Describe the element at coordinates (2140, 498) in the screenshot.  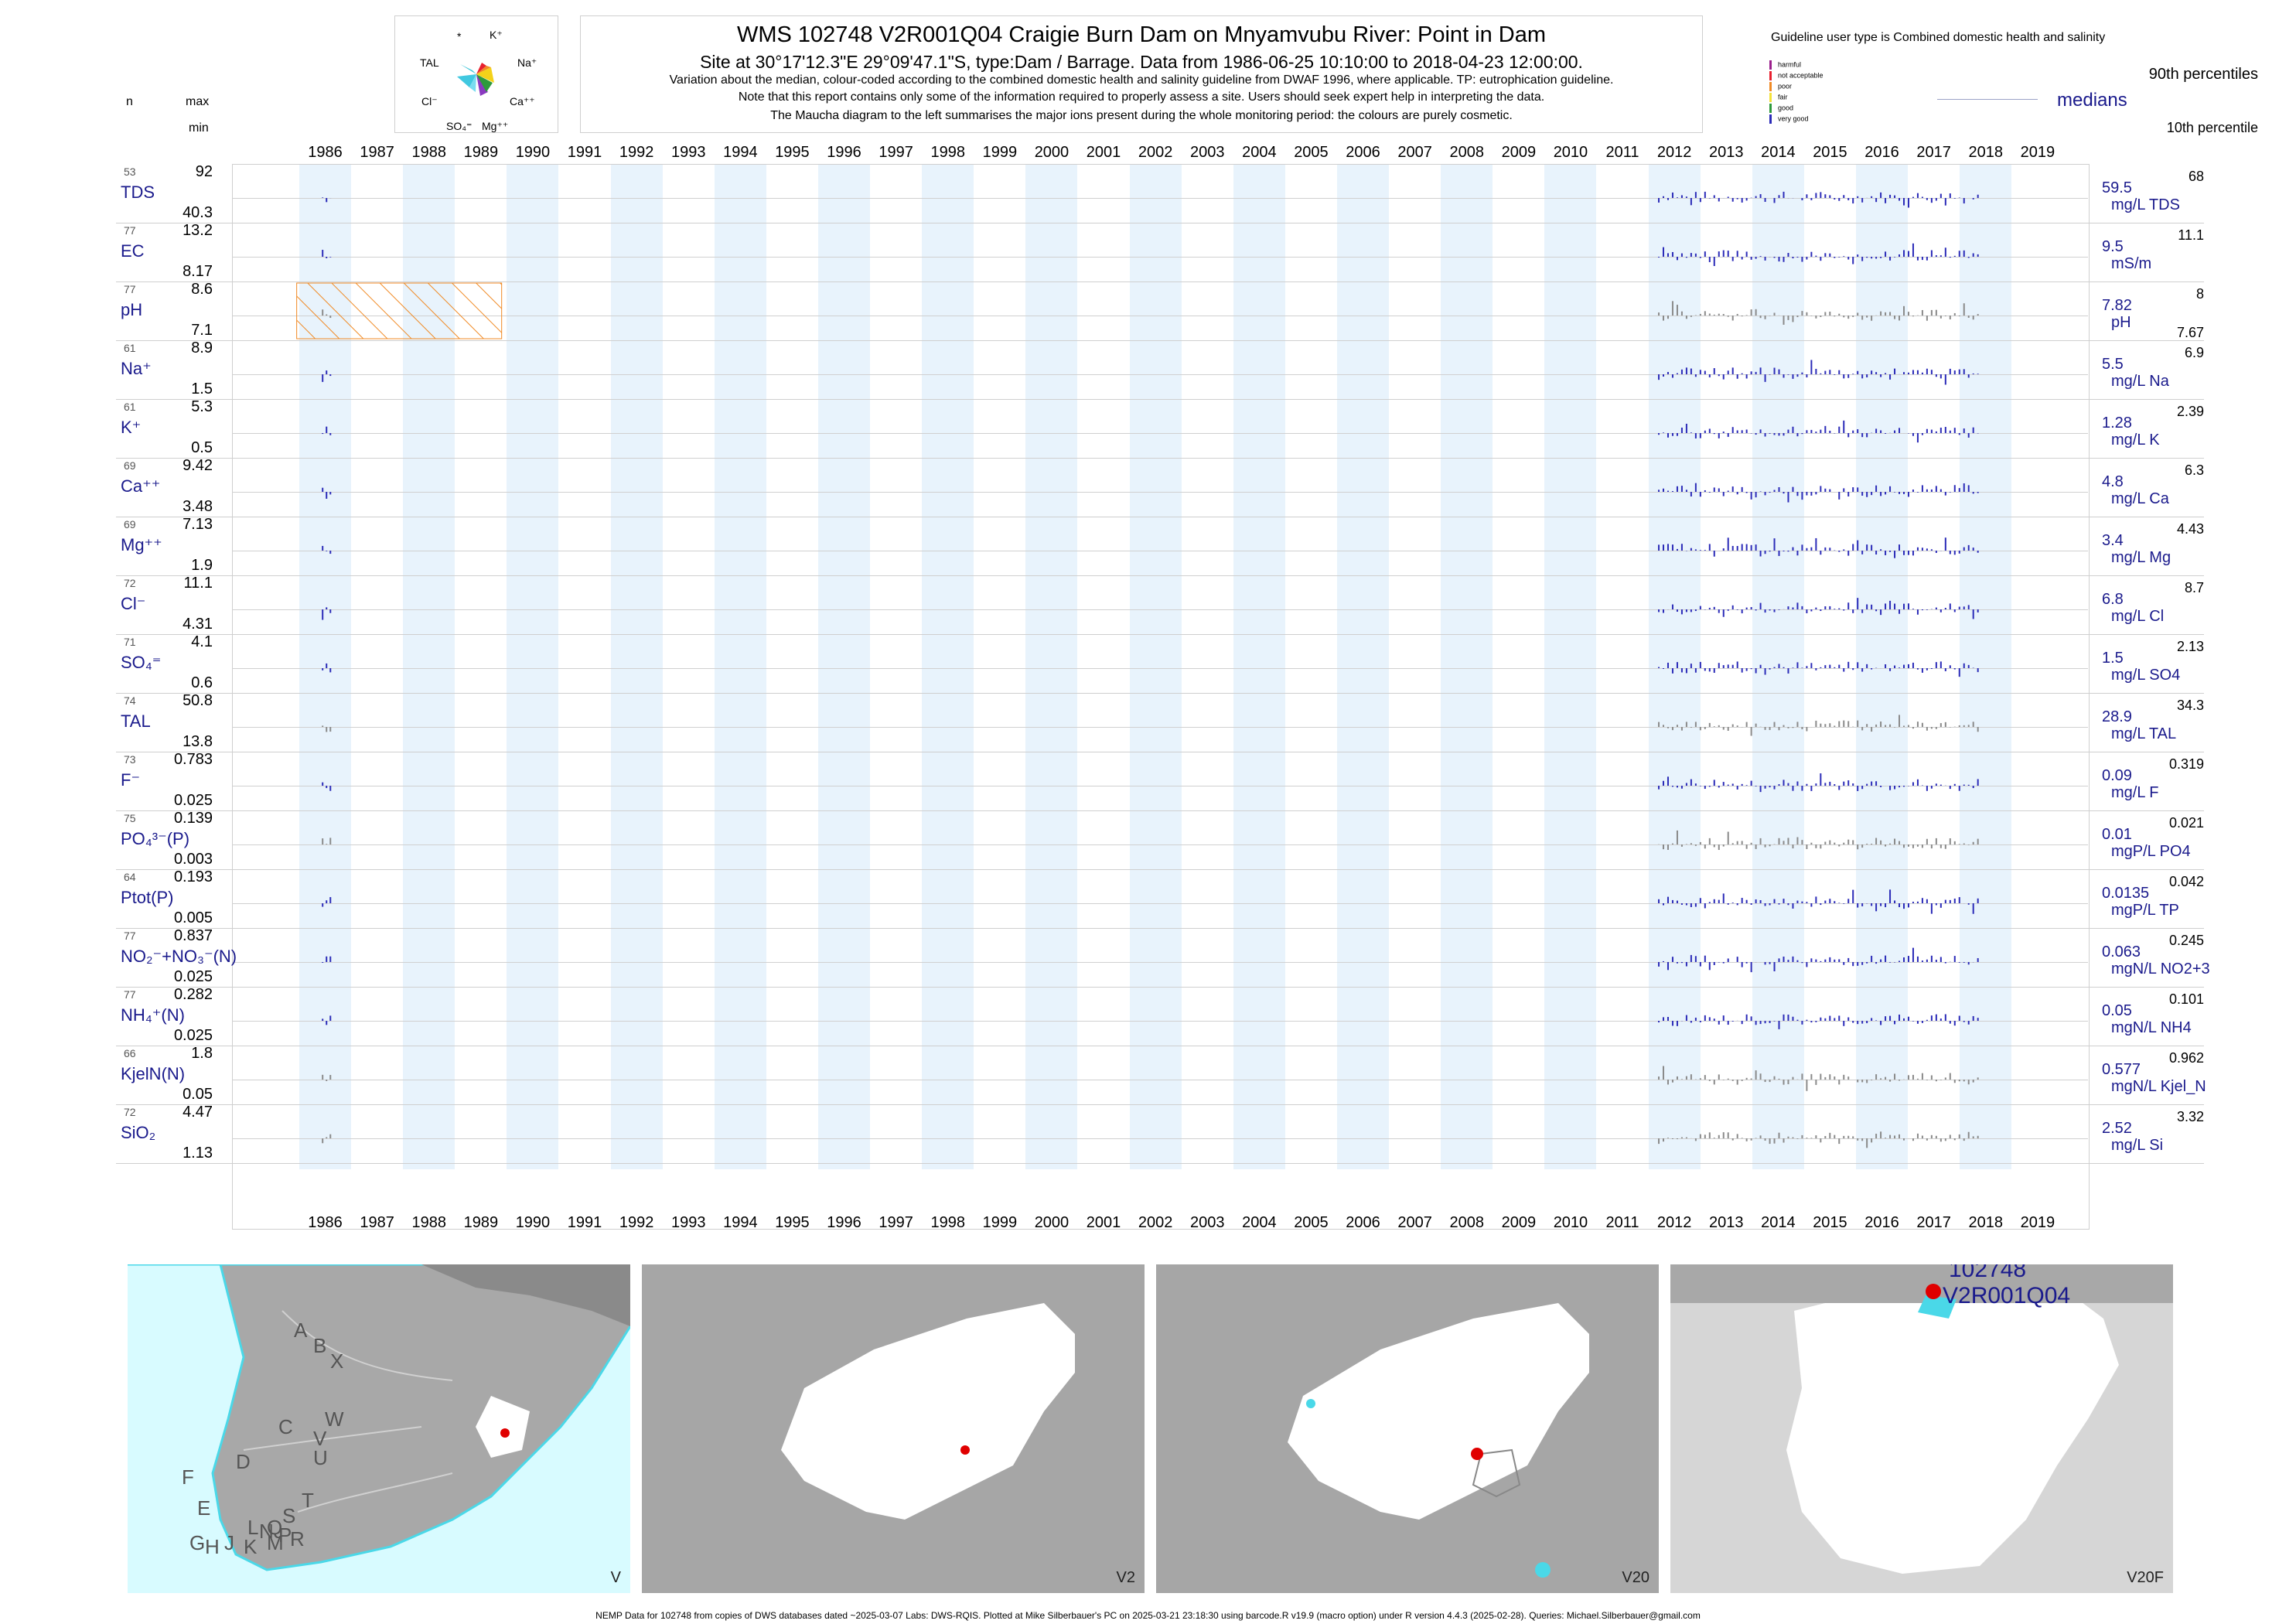
I see `param-unit: mg/L Ca` at that location.